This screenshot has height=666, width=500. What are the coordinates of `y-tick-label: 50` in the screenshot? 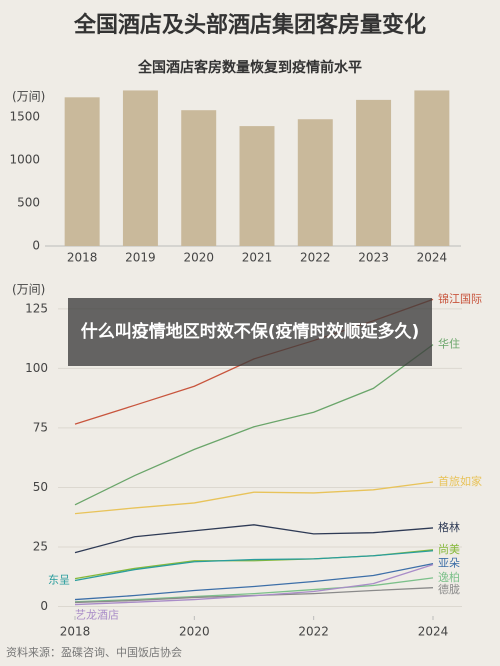 It's located at (40, 487).